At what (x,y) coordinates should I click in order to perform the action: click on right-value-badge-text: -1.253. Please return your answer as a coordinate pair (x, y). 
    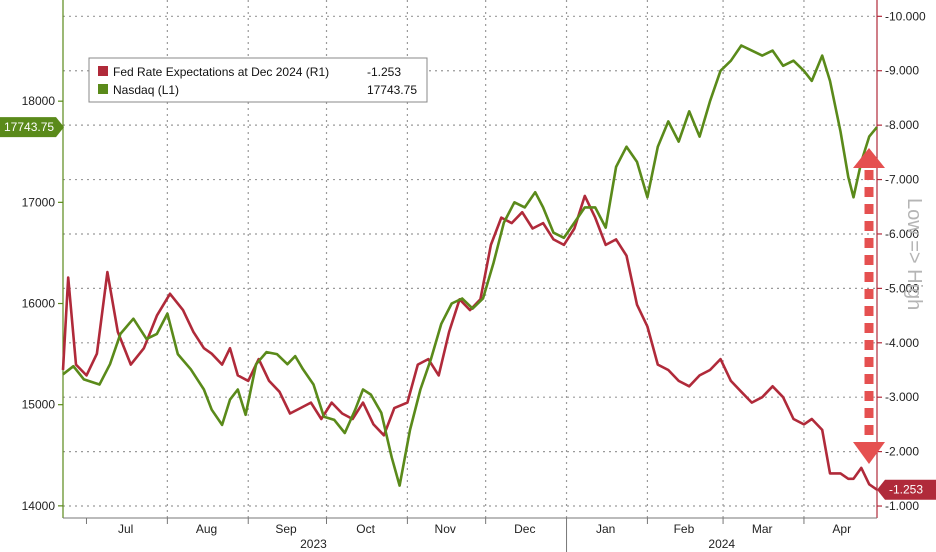
    Looking at the image, I should click on (906, 490).